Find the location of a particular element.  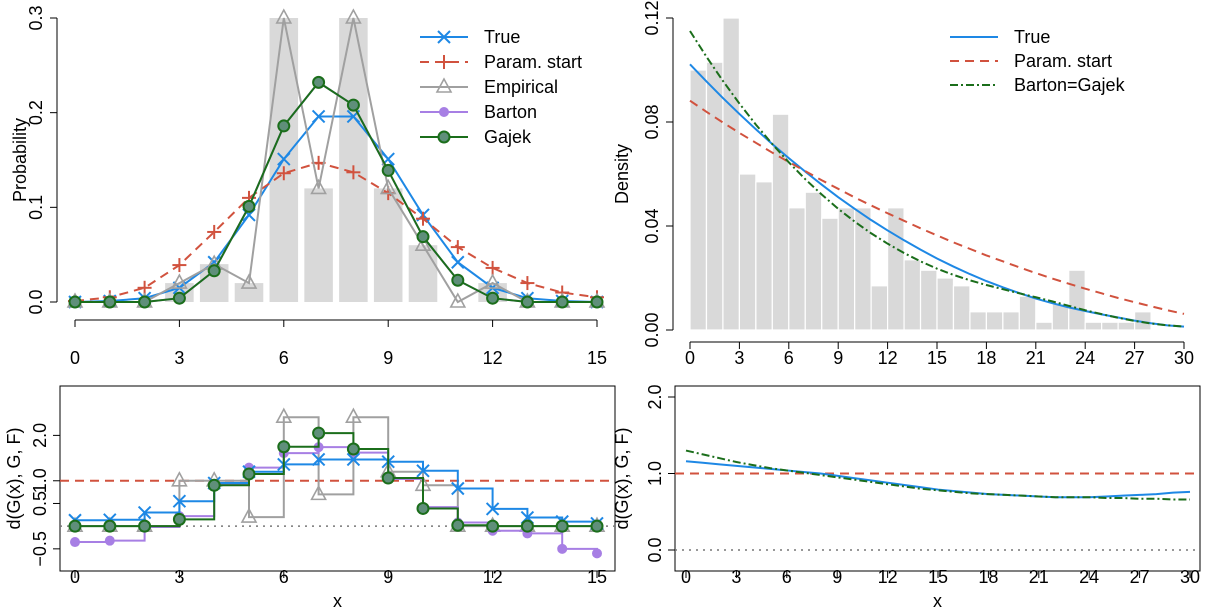

legend-label: Gajek is located at coordinates (508, 137).